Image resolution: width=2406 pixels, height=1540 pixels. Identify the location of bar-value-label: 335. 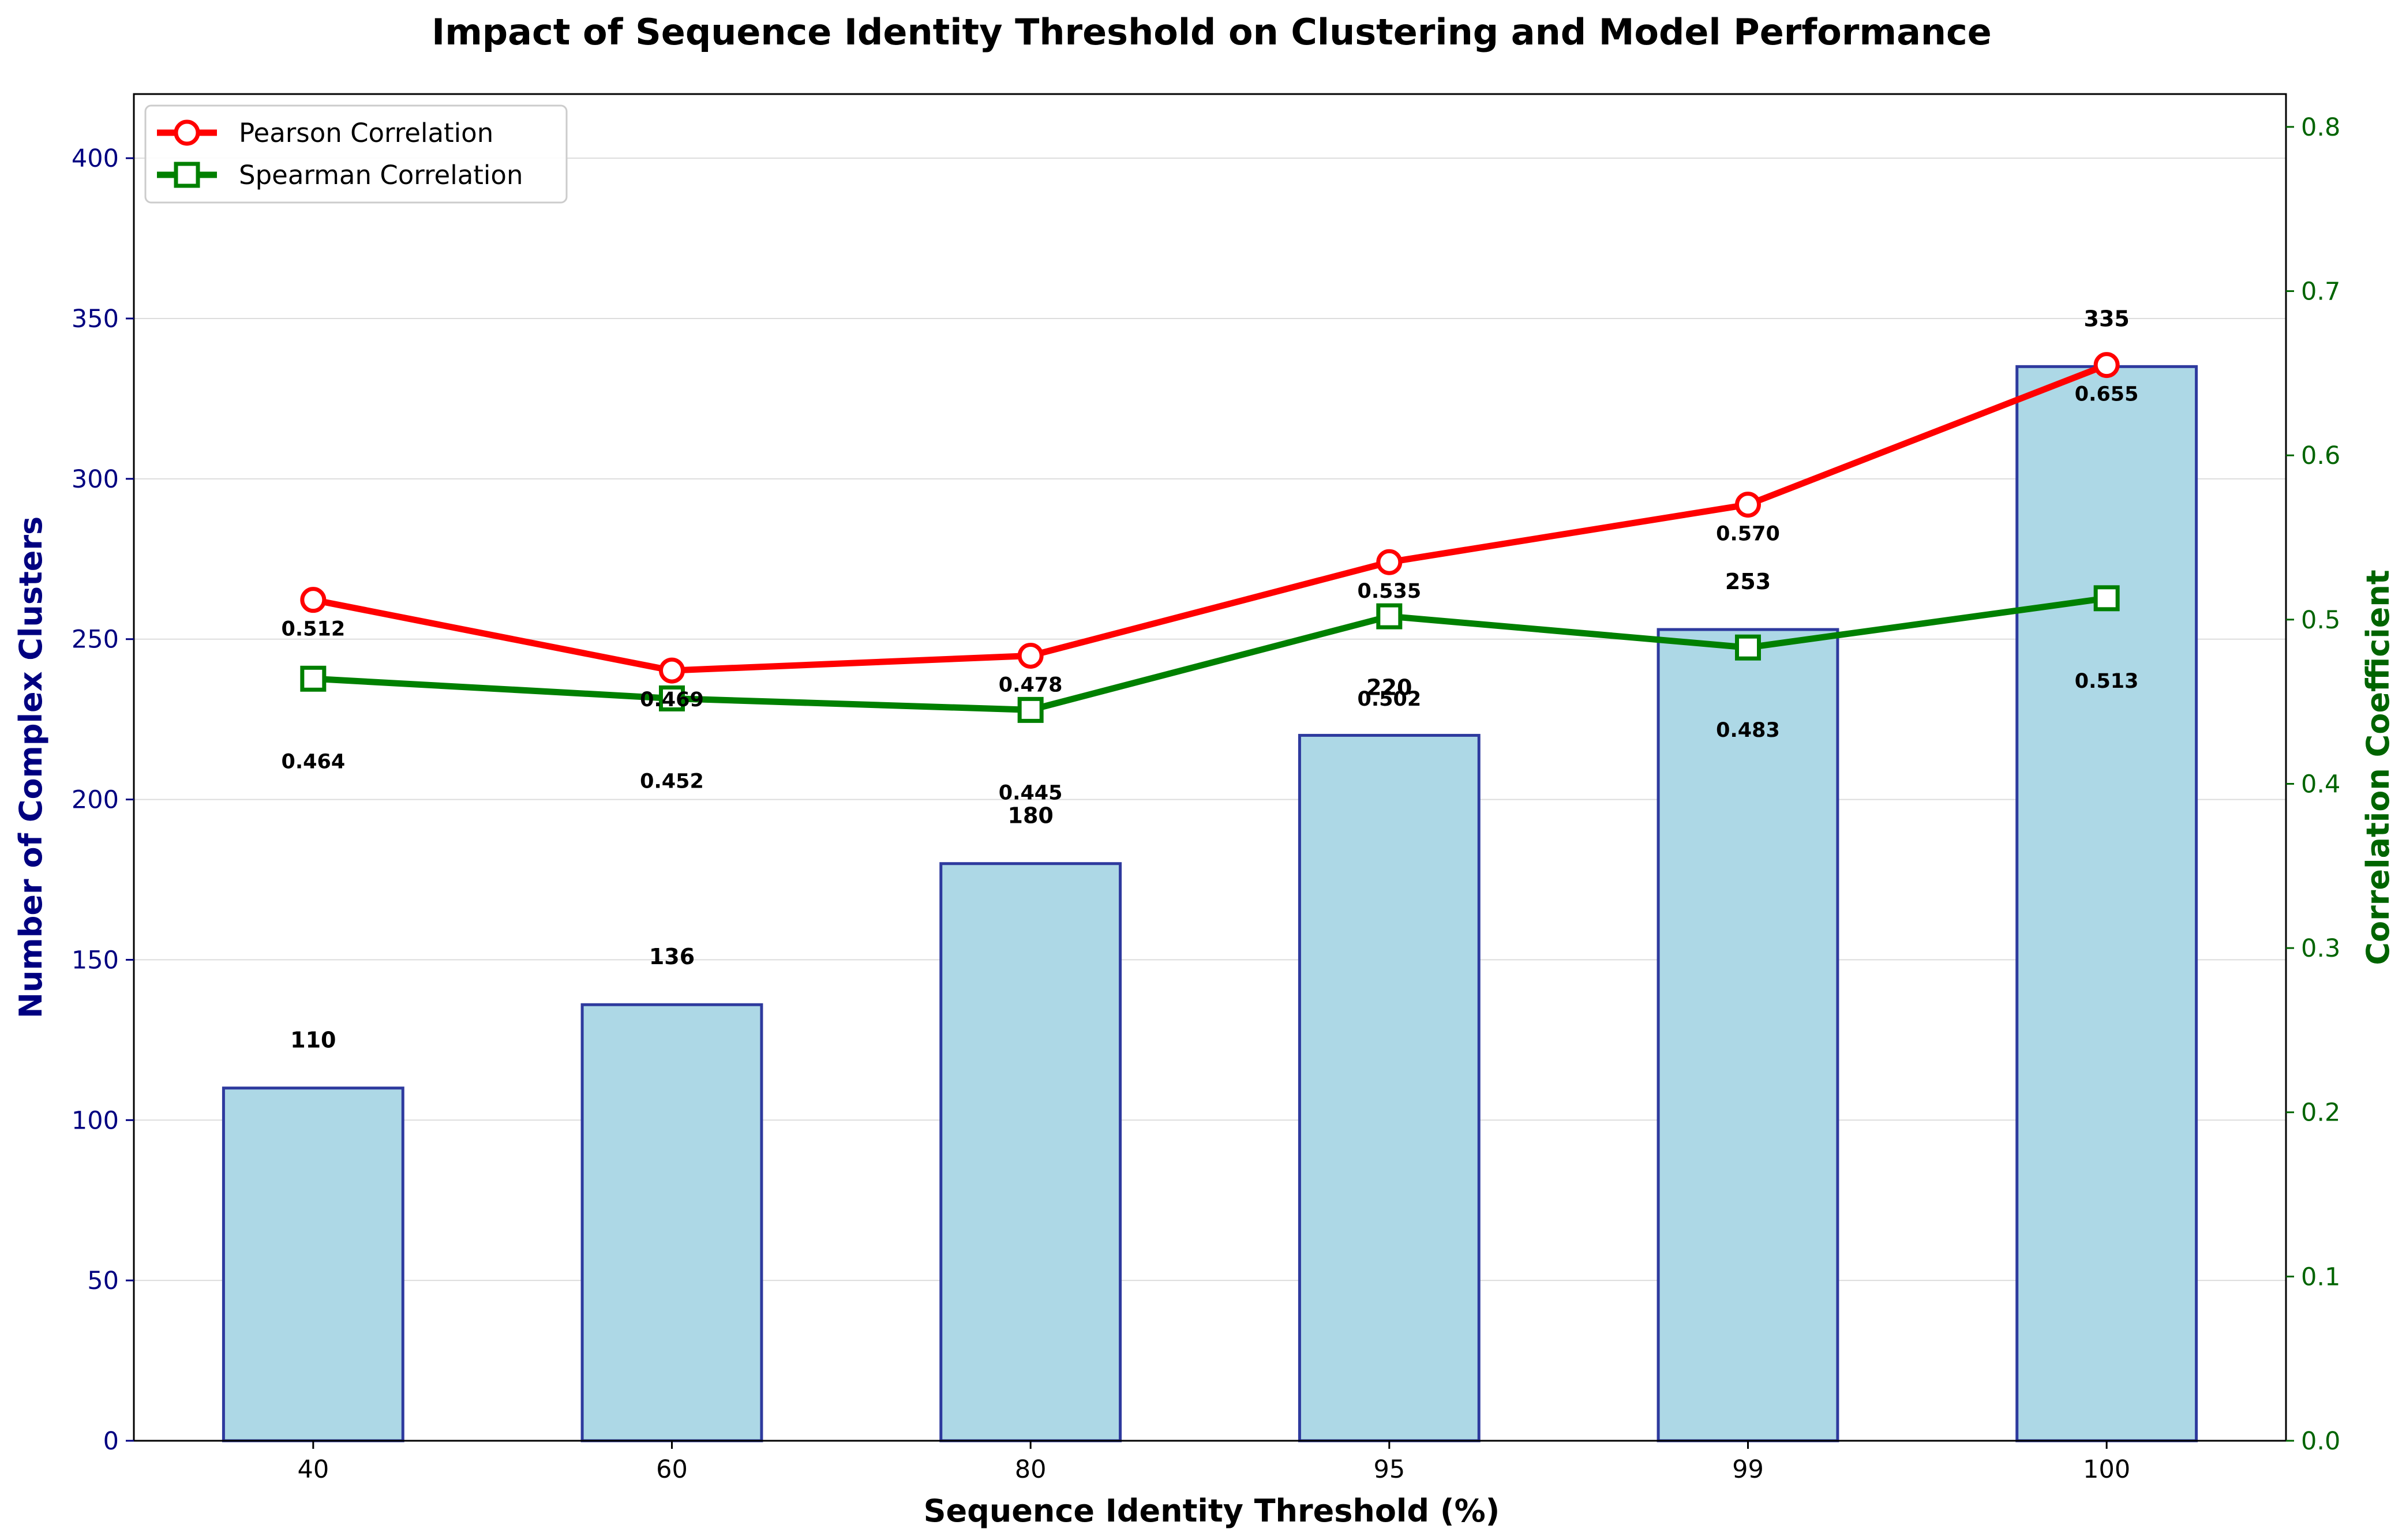
(2107, 318).